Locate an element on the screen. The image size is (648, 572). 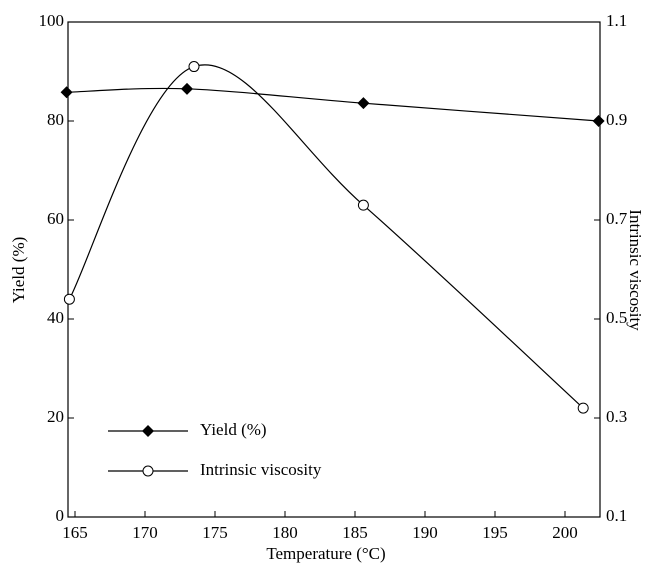
x-tick-label: 180 is located at coordinates (285, 532).